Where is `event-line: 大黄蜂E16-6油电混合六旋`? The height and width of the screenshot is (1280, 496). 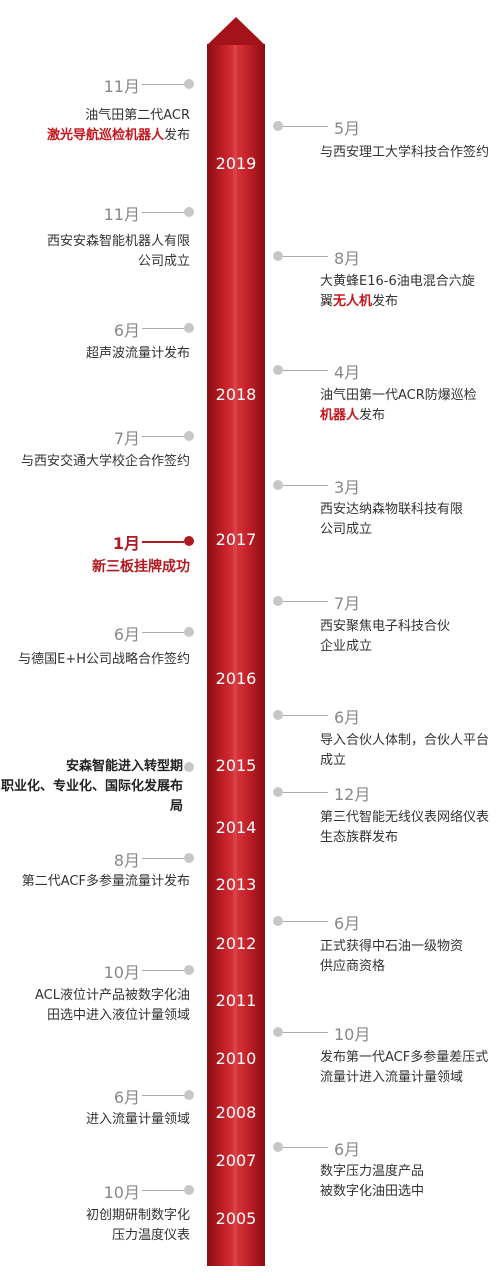
event-line: 大黄蜂E16-6油电混合六旋 is located at coordinates (407, 282).